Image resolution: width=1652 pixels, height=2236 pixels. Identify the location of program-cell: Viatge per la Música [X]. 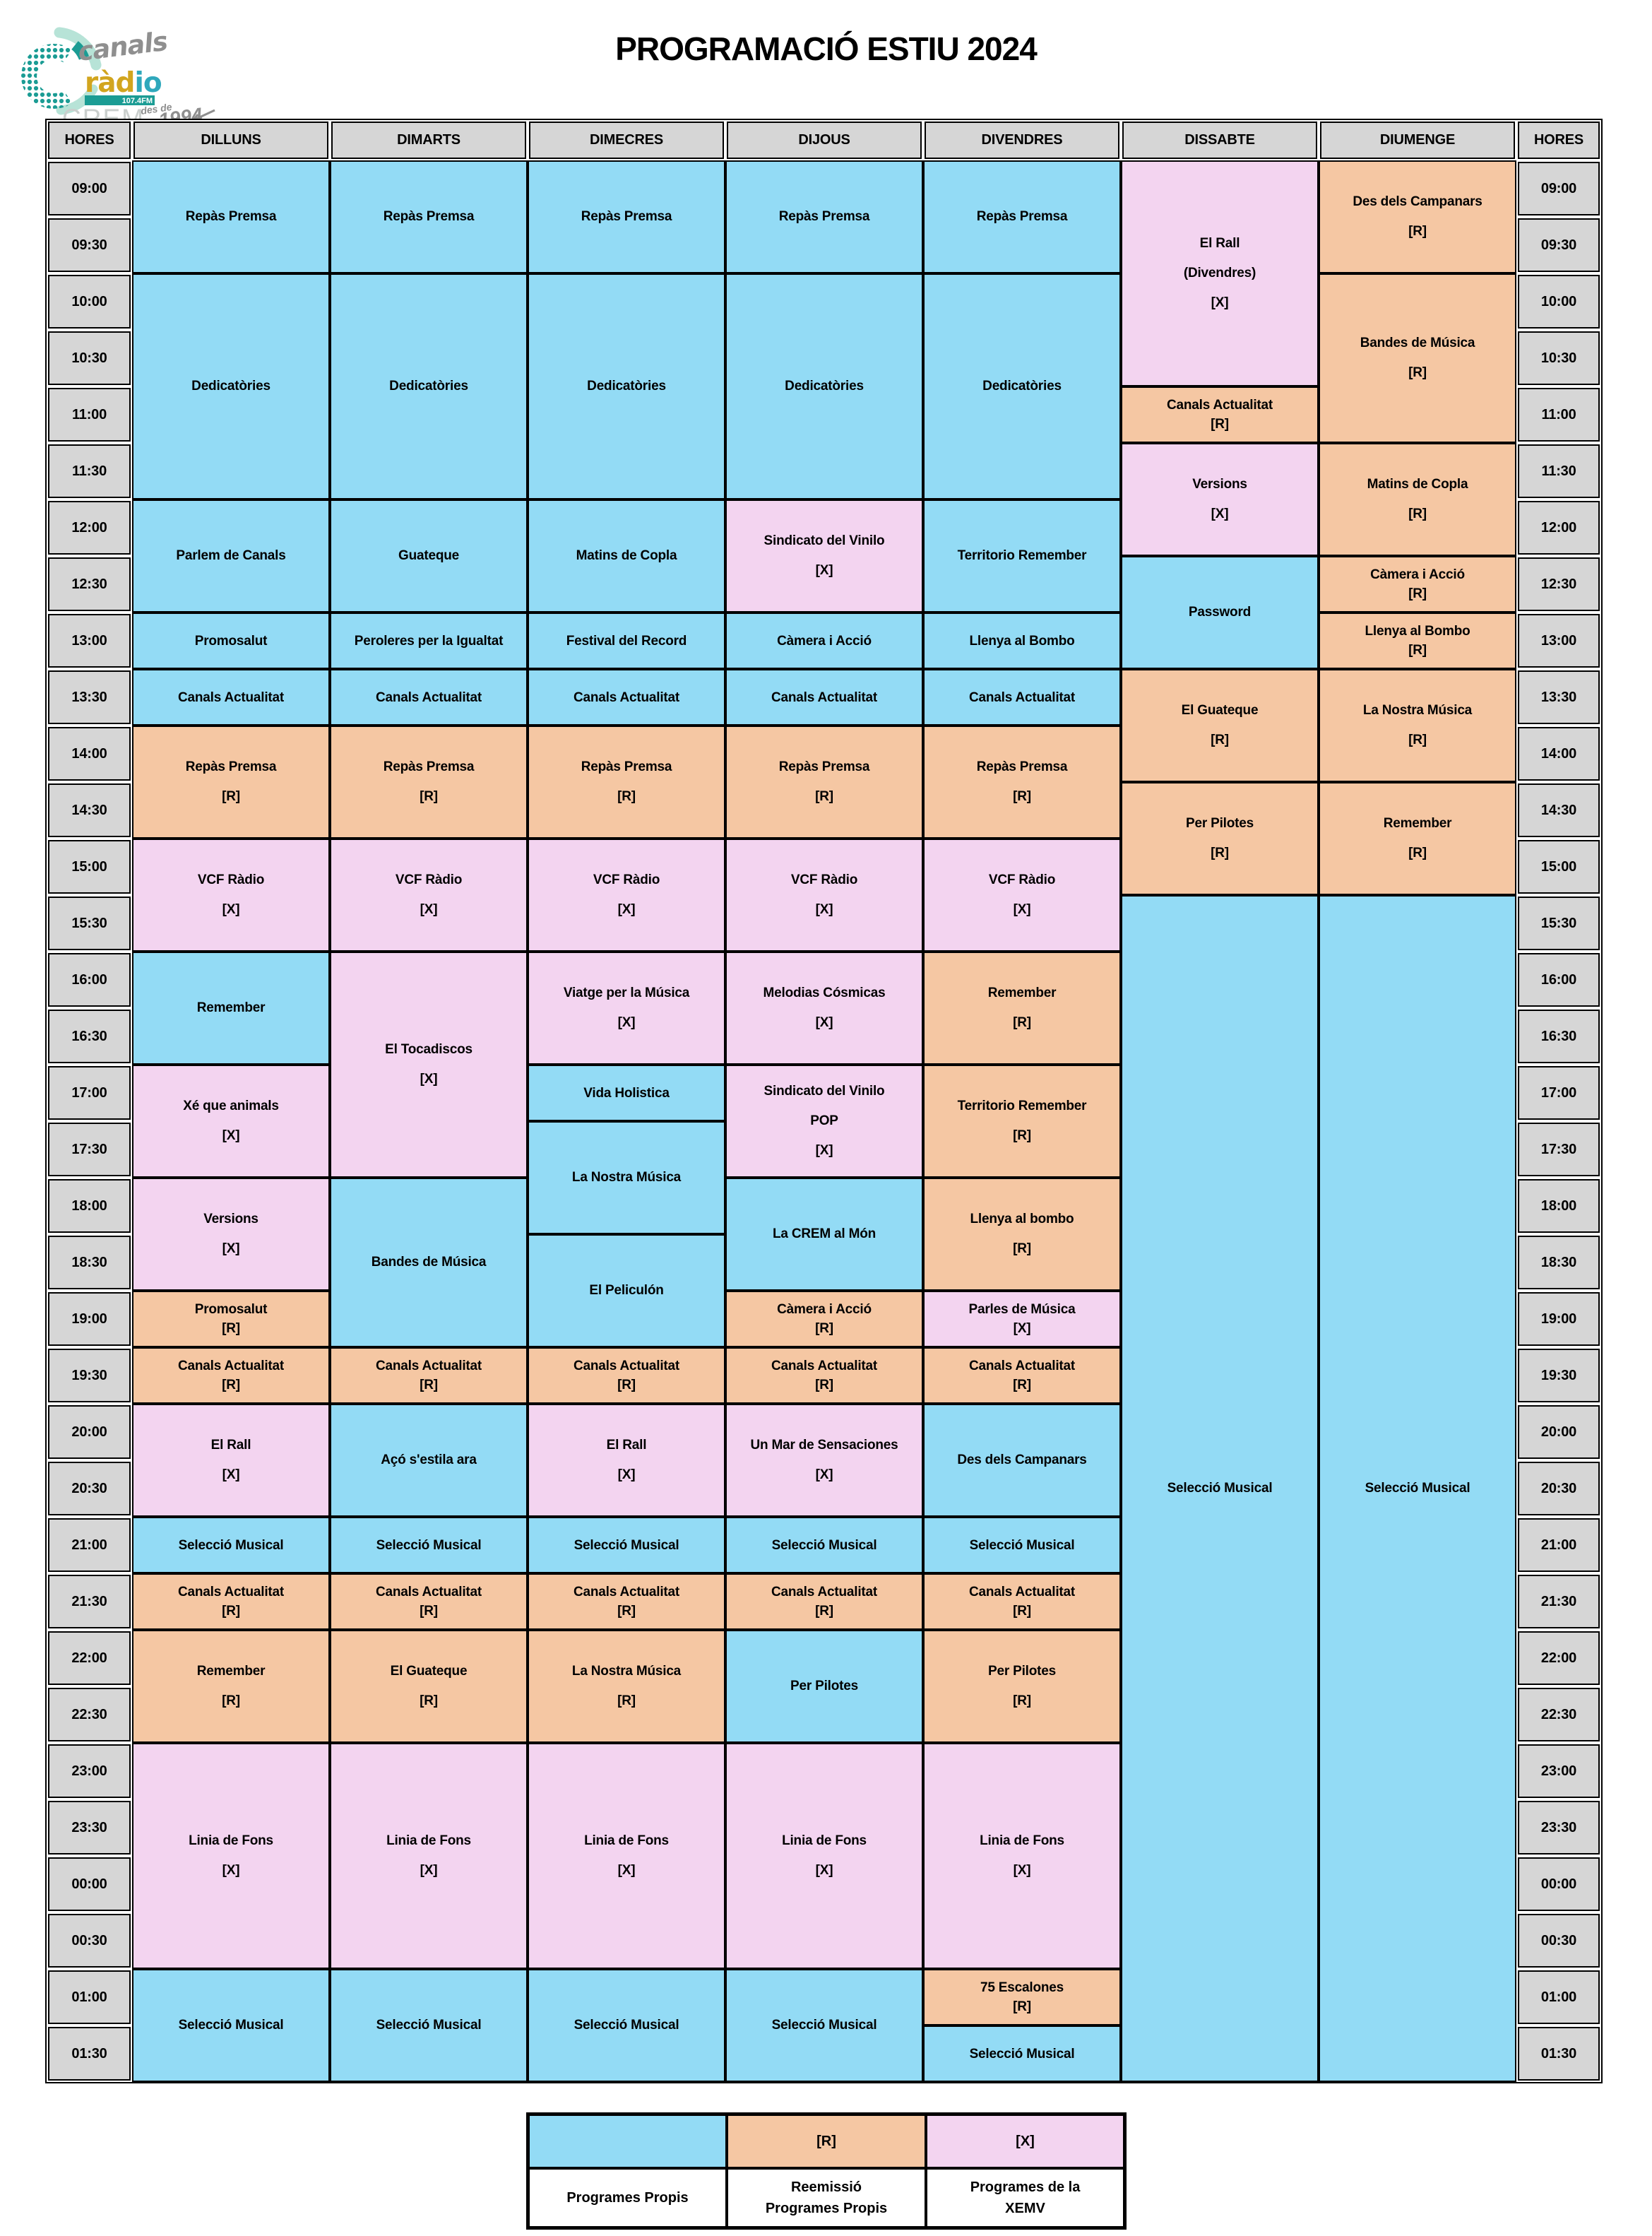
(626, 1008).